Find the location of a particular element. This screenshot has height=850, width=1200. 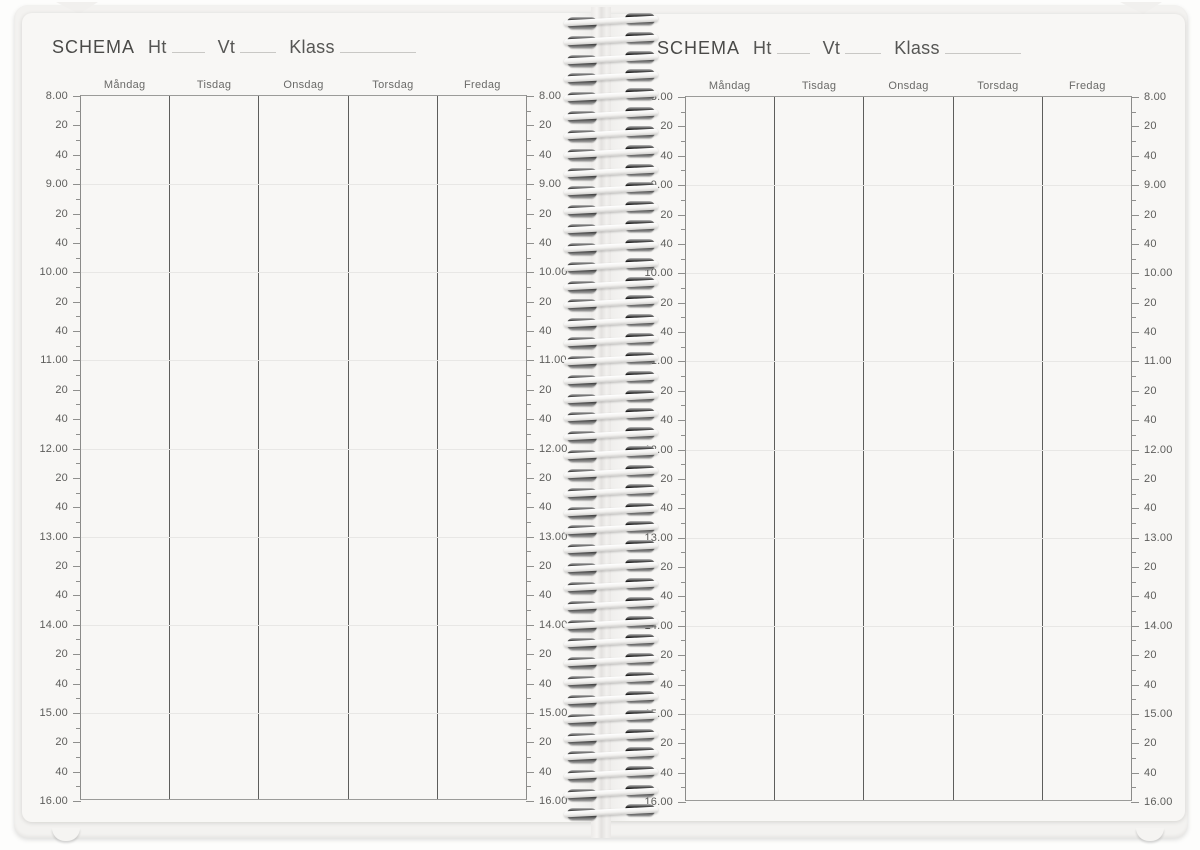

ht-field-label: Ht is located at coordinates (762, 48).